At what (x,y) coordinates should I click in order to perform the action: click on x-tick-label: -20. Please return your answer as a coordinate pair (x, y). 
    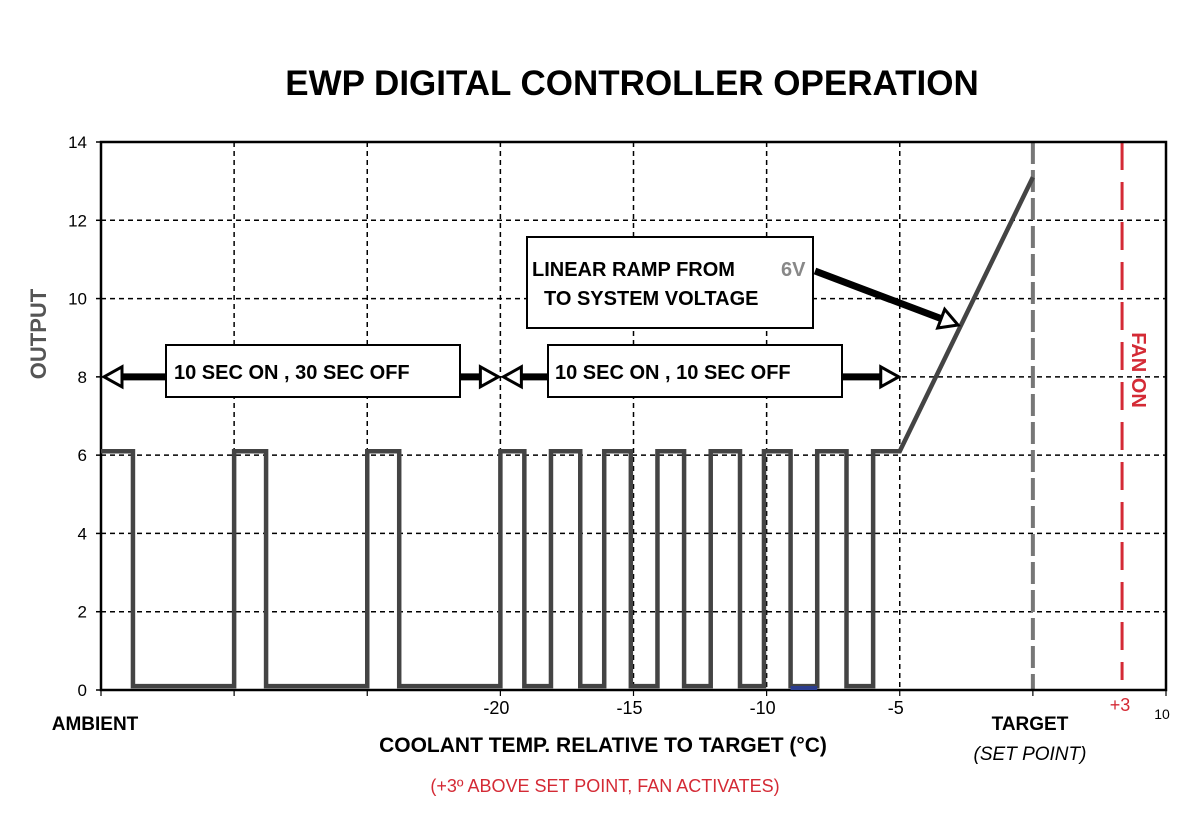
    Looking at the image, I should click on (496, 708).